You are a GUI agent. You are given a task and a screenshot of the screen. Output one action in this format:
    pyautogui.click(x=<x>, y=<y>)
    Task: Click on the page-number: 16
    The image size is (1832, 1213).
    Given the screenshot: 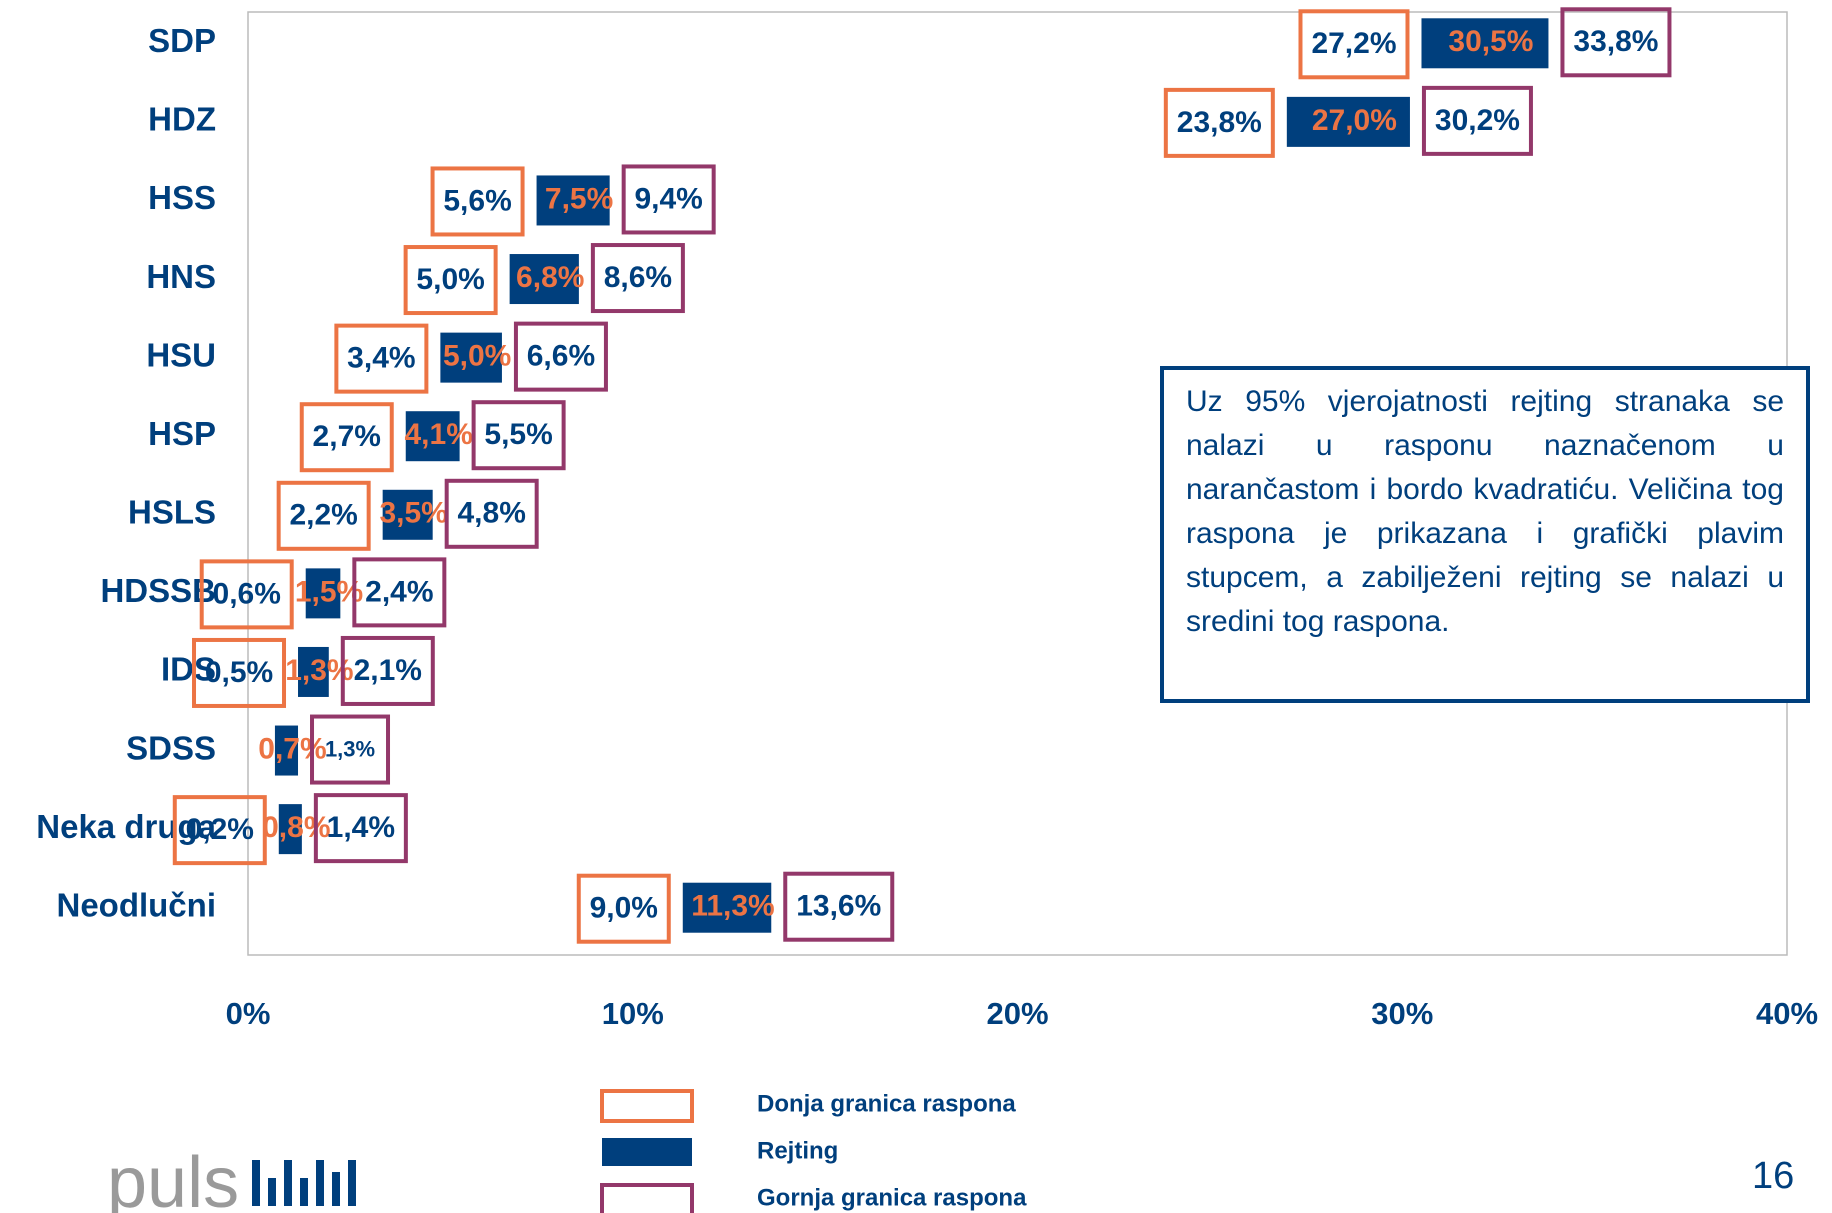 What is the action you would take?
    pyautogui.click(x=1773, y=1176)
    